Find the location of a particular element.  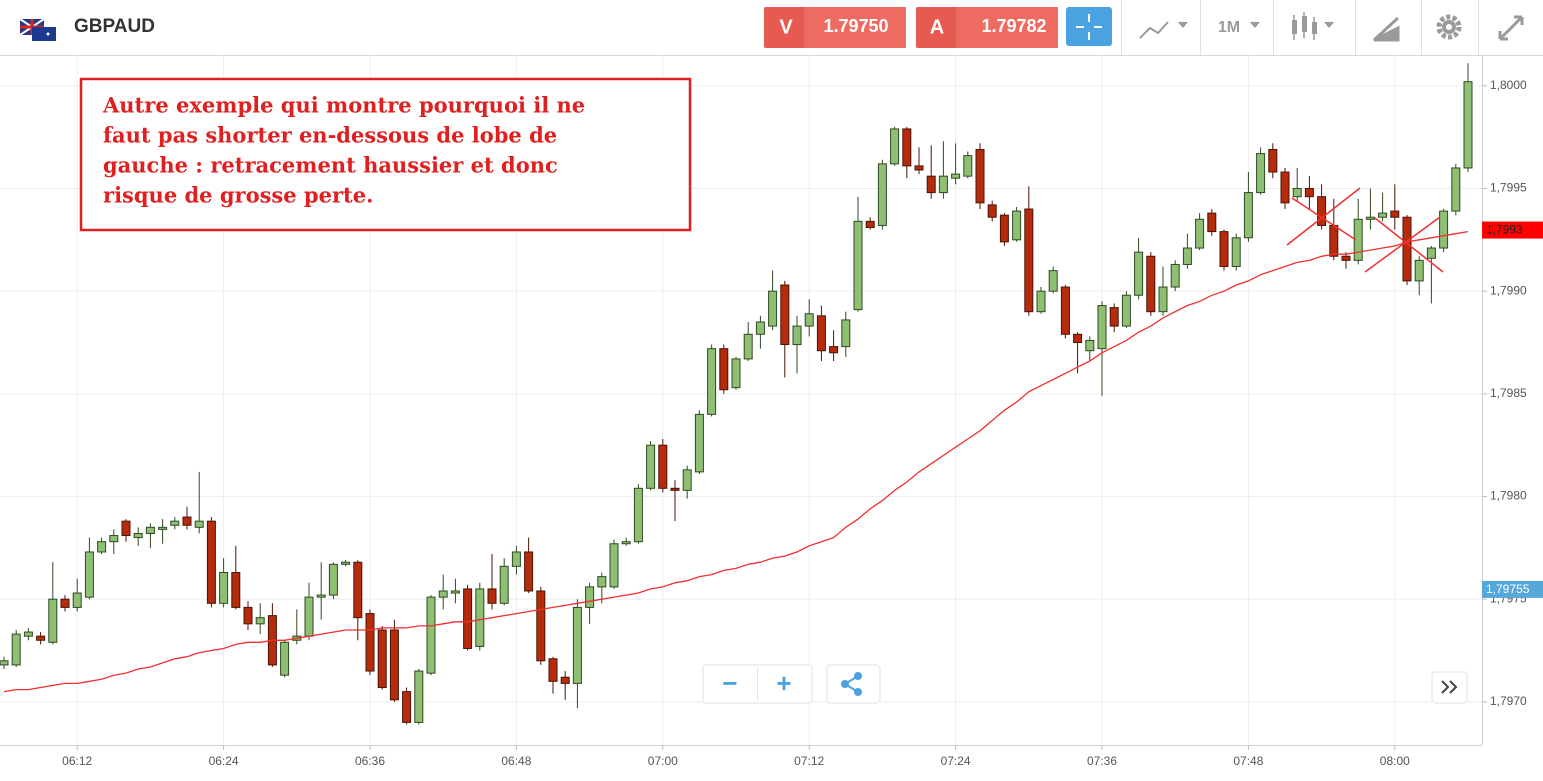

y-tick-label: 1,7980 is located at coordinates (1508, 496).